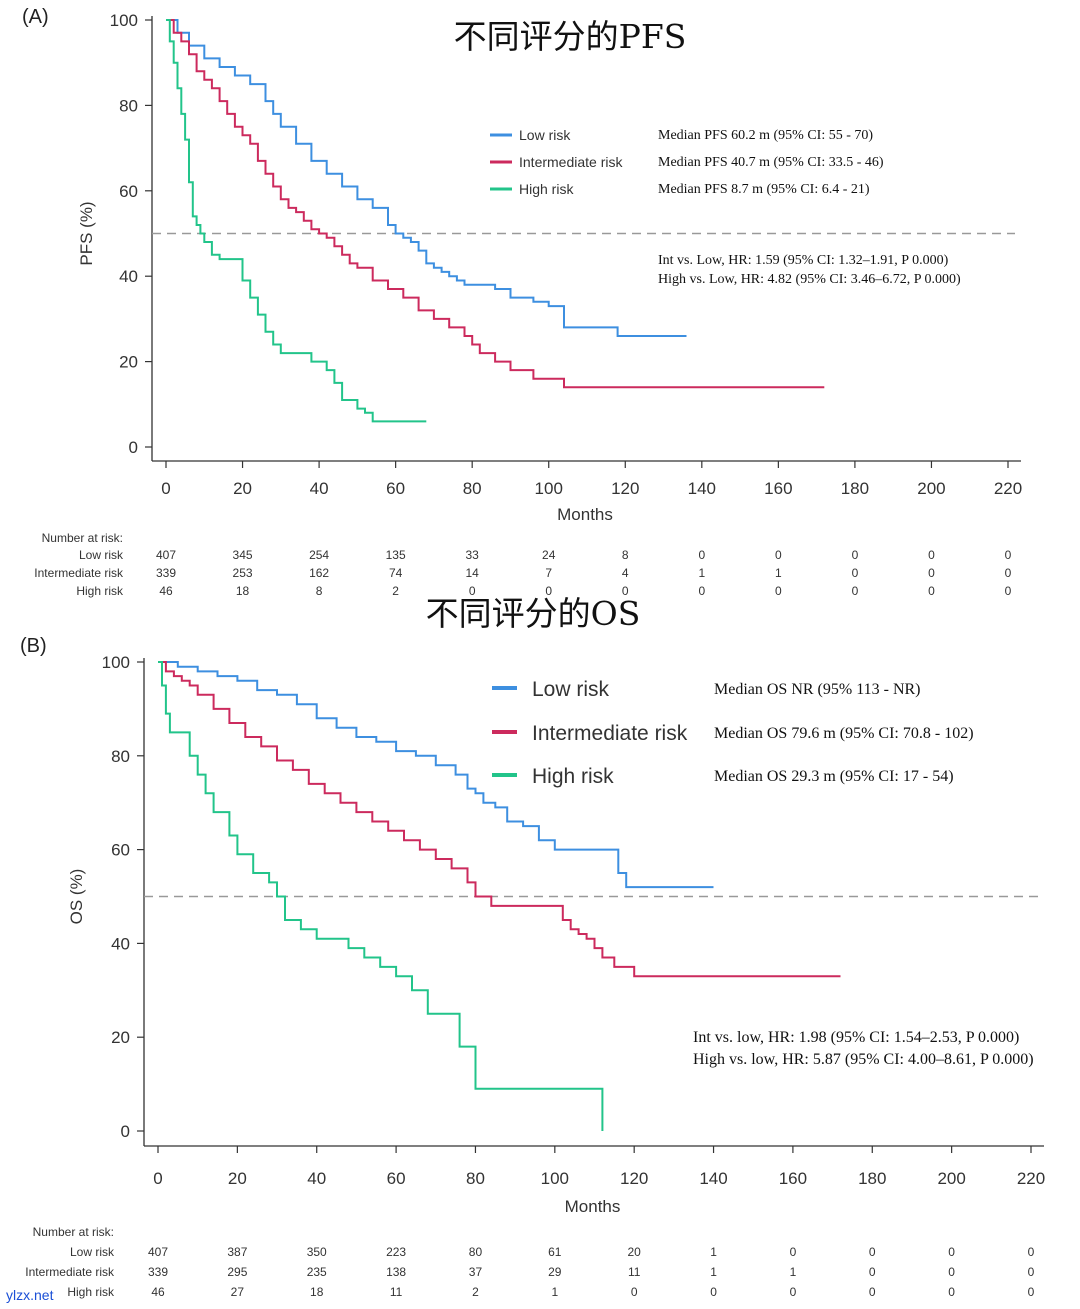 Image resolution: width=1080 pixels, height=1309 pixels. What do you see at coordinates (166, 591) in the screenshot?
I see `risk-count: 46` at bounding box center [166, 591].